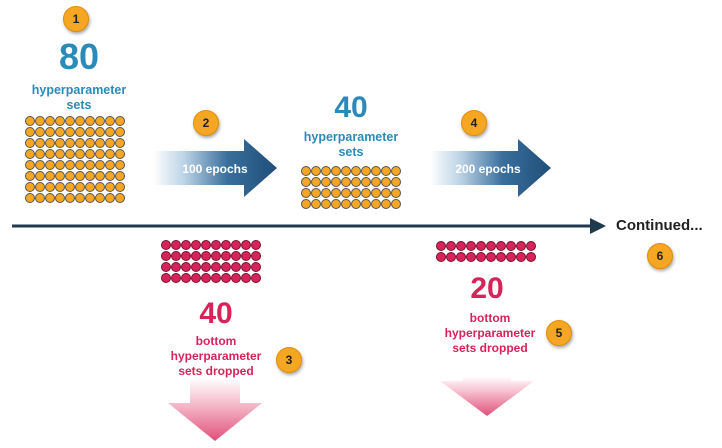  I want to click on dropped2-count: 20, so click(487, 288).